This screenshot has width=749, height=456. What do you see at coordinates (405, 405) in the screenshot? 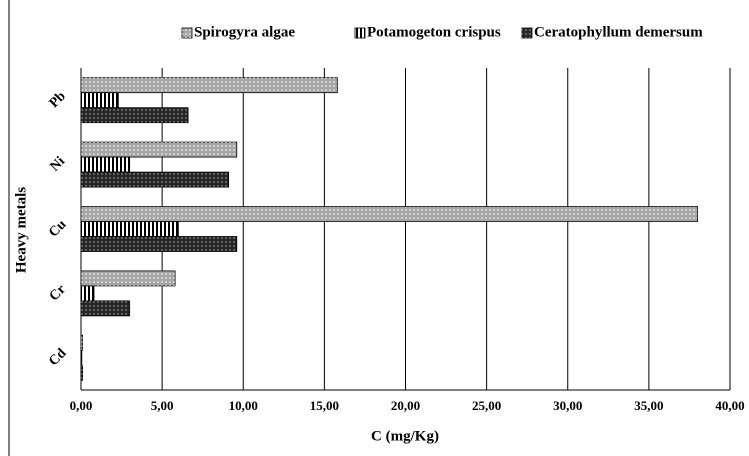
I see `x-tick-label: 20,00` at bounding box center [405, 405].